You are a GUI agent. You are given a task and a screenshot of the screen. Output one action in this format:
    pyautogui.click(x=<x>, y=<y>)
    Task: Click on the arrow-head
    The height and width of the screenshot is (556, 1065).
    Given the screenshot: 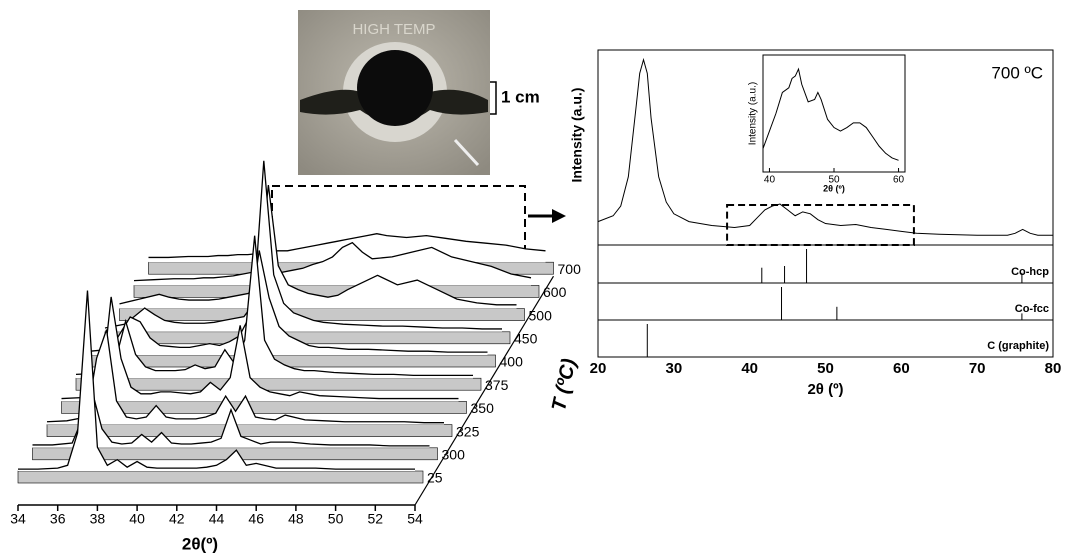 What is the action you would take?
    pyautogui.click(x=559, y=216)
    